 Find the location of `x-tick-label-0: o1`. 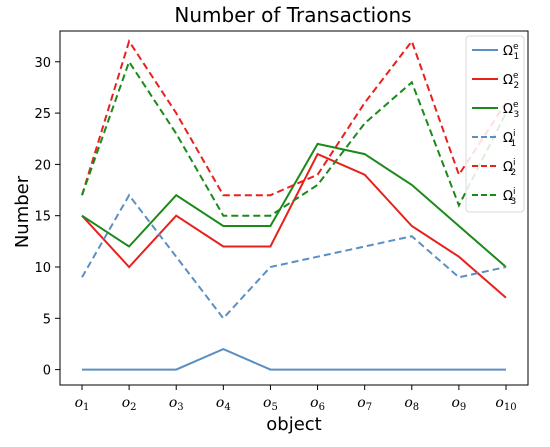

x-tick-label-0: o1 is located at coordinates (82, 404).